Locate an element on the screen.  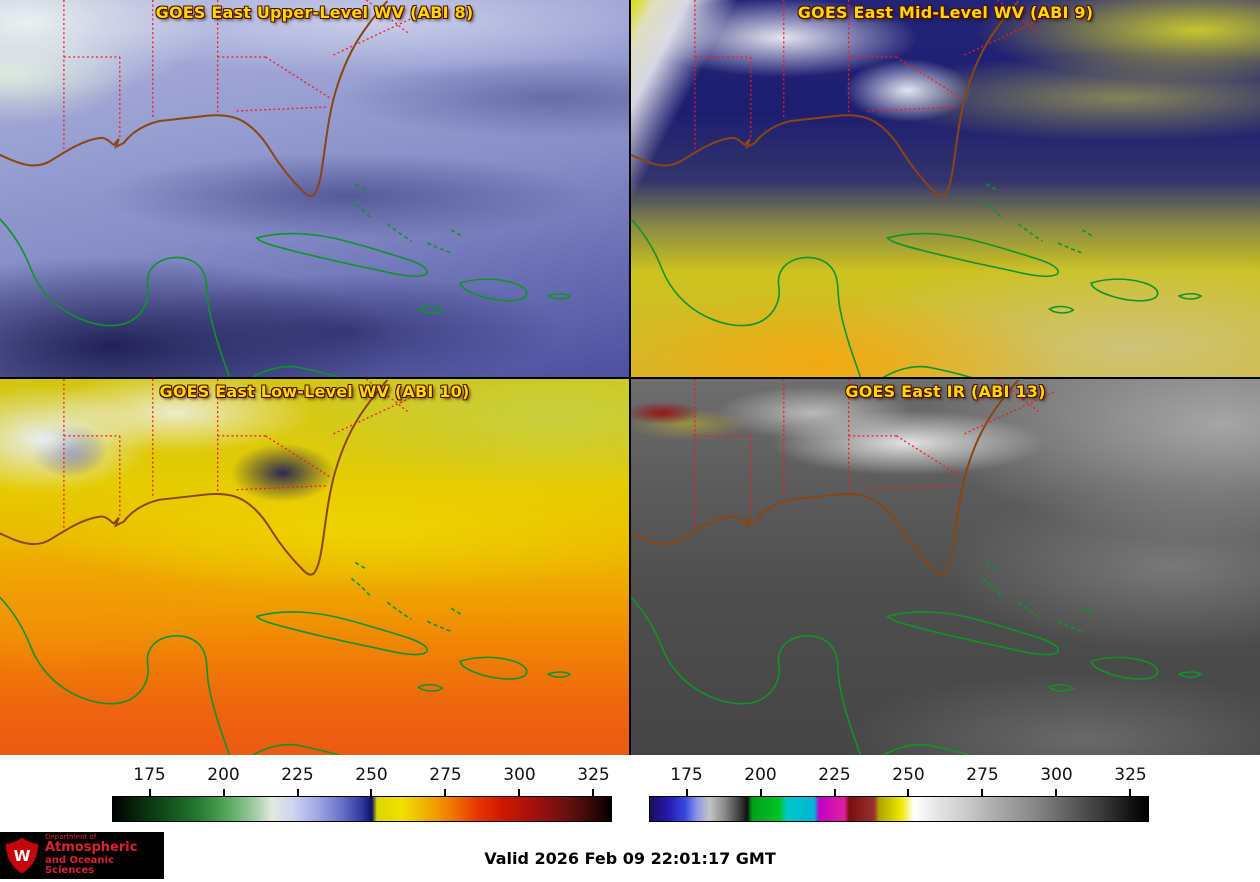
panel-title-abi8: GOES East Upper-Level WV (ABI 8) is located at coordinates (314, 12).